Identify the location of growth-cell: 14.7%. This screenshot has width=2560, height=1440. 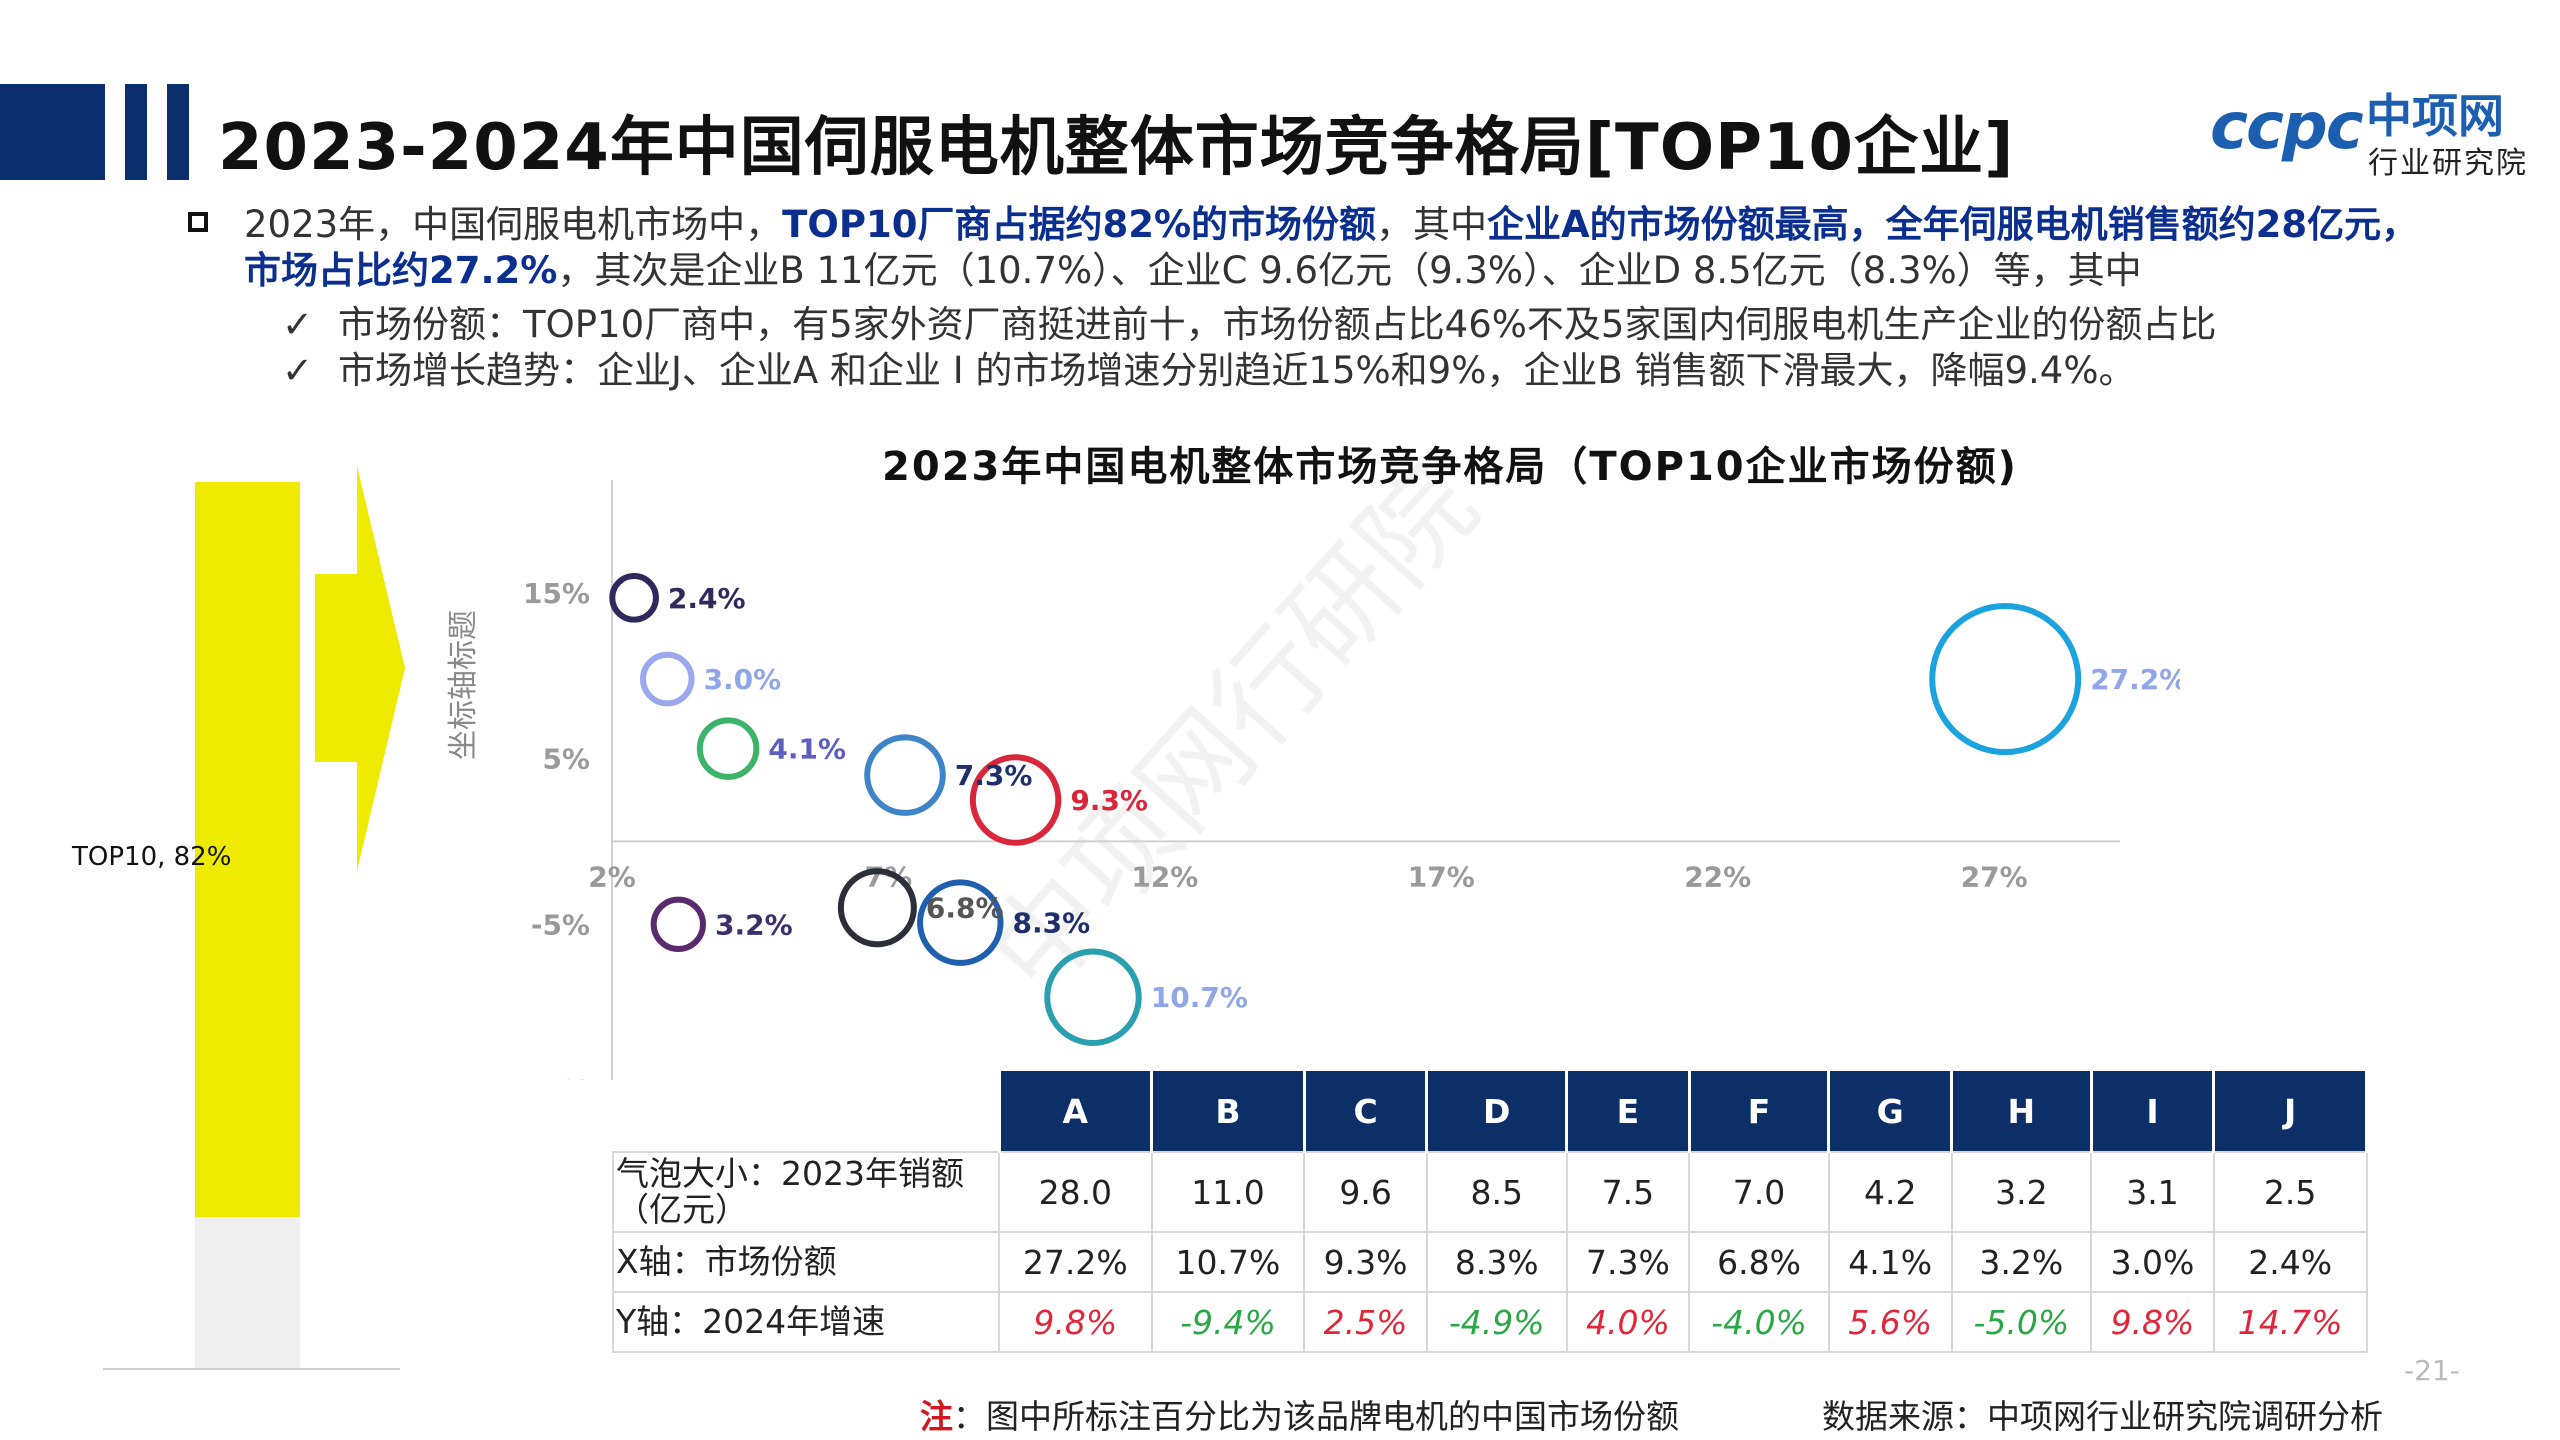
(2290, 1322).